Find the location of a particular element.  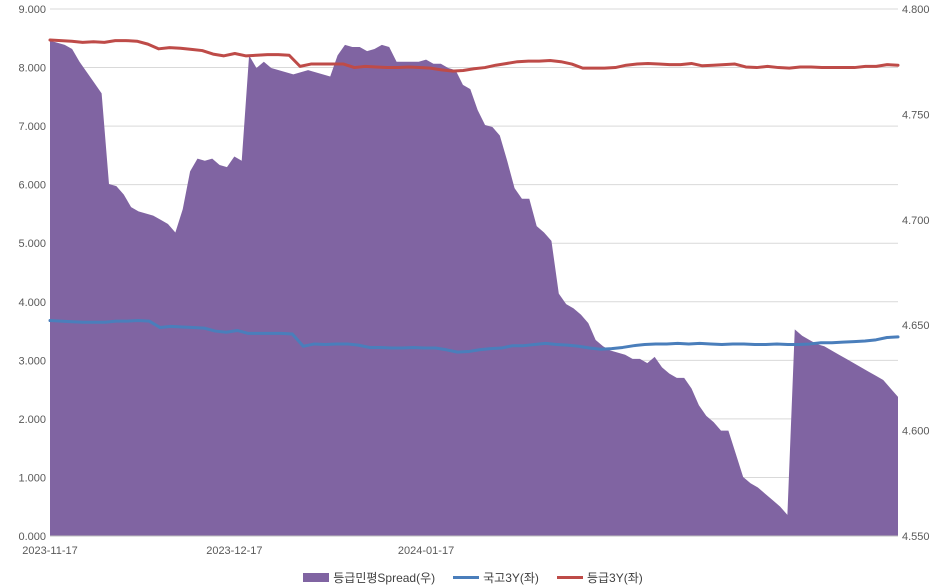

left-tick-label: 6.000 is located at coordinates (32, 186).